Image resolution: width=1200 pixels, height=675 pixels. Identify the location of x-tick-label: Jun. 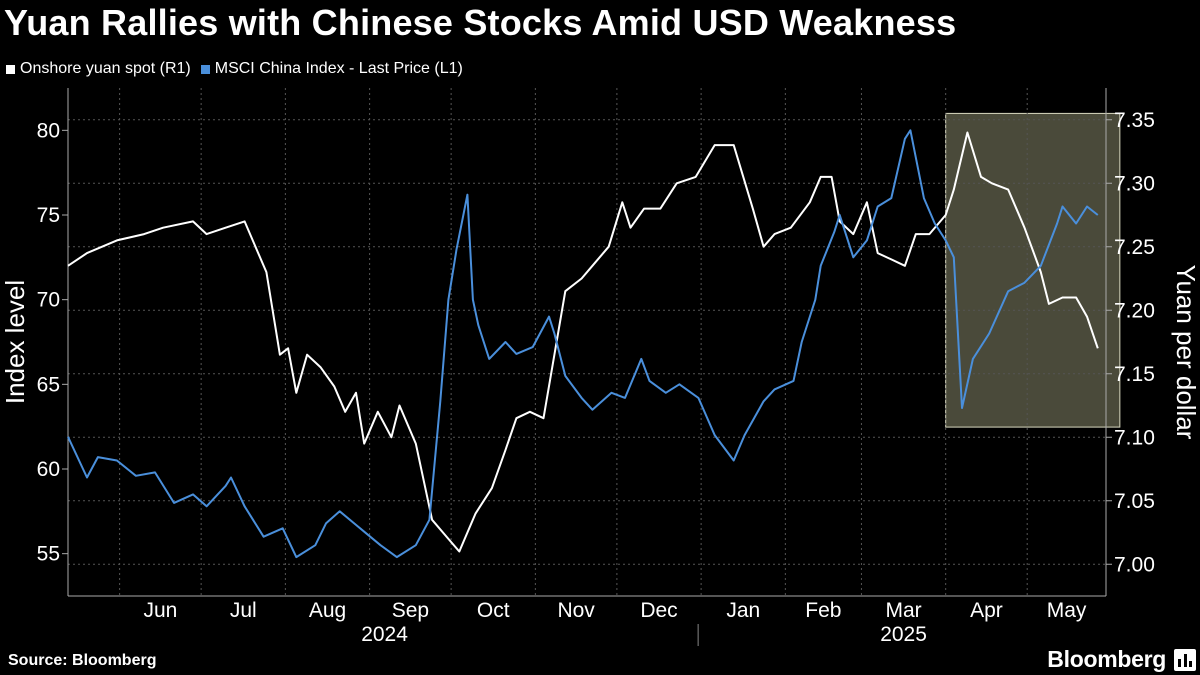
(160, 610).